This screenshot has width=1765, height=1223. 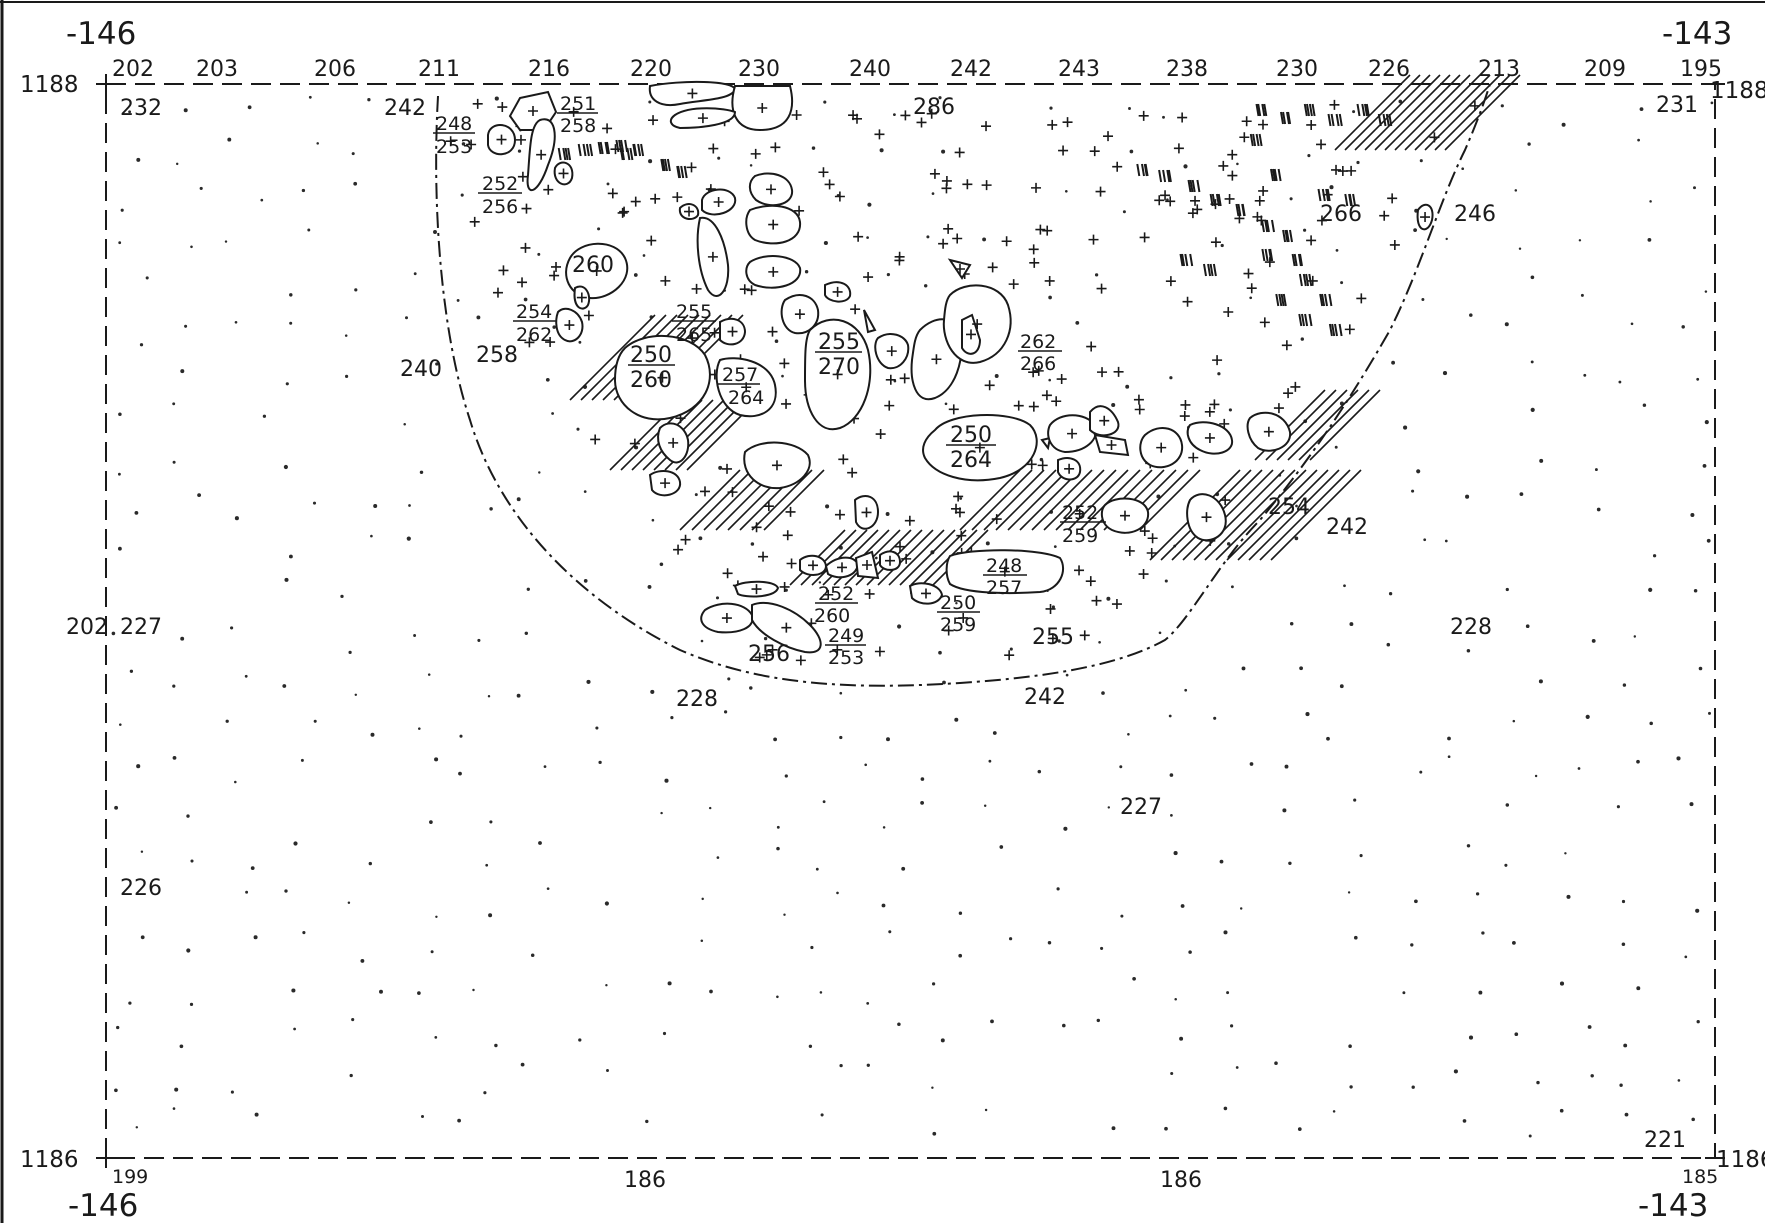 What do you see at coordinates (1347, 527) in the screenshot?
I see `spot-height: 242` at bounding box center [1347, 527].